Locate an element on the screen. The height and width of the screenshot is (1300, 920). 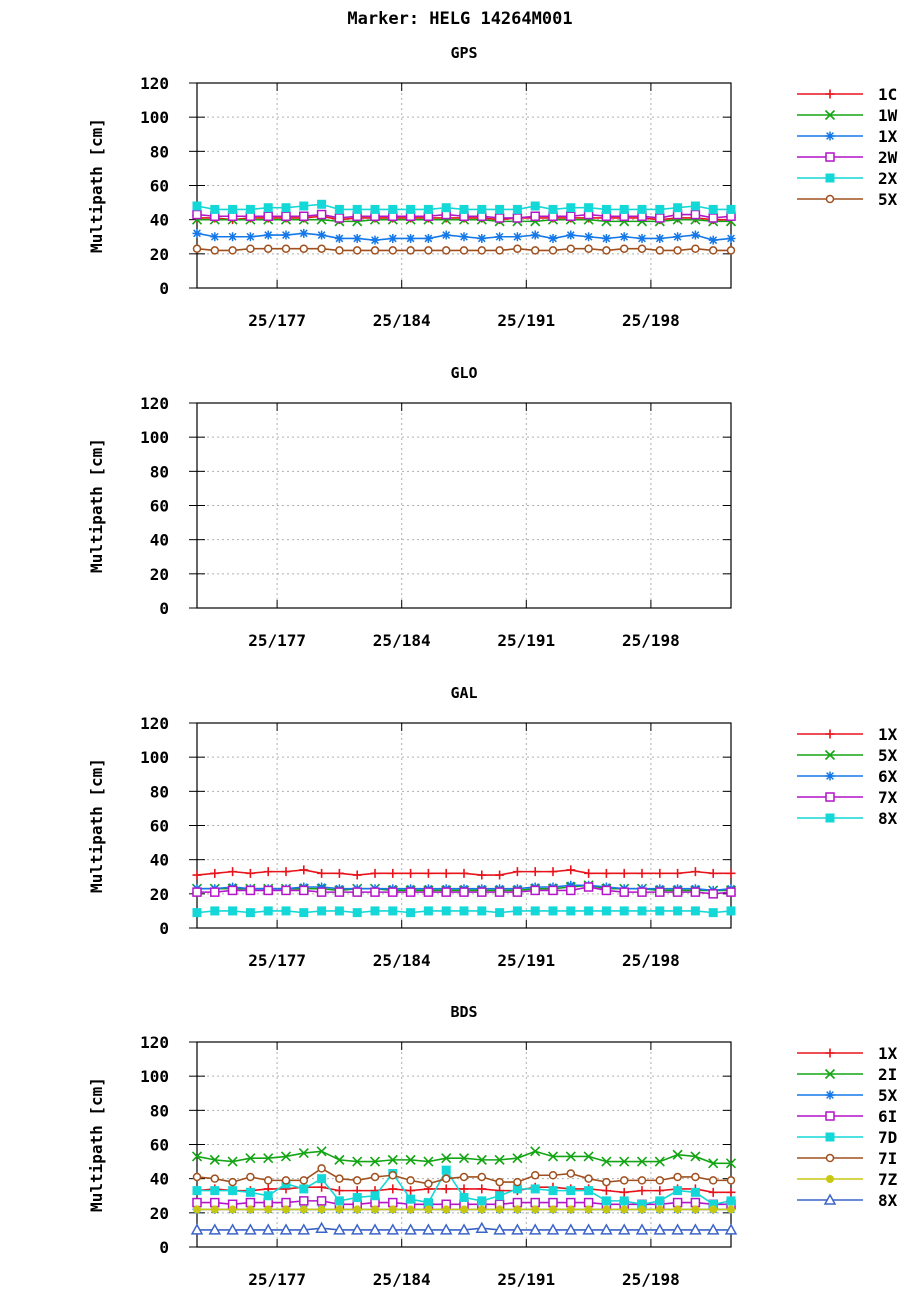
legend: 1X 2I 5X 6I 7D 7I 7Z 8X is located at coordinates (847, 1127).